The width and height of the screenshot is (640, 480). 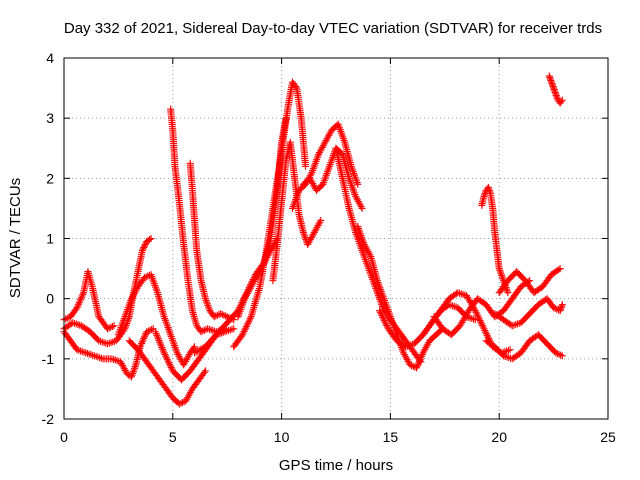 What do you see at coordinates (50, 118) in the screenshot?
I see `y-tick-label: 3` at bounding box center [50, 118].